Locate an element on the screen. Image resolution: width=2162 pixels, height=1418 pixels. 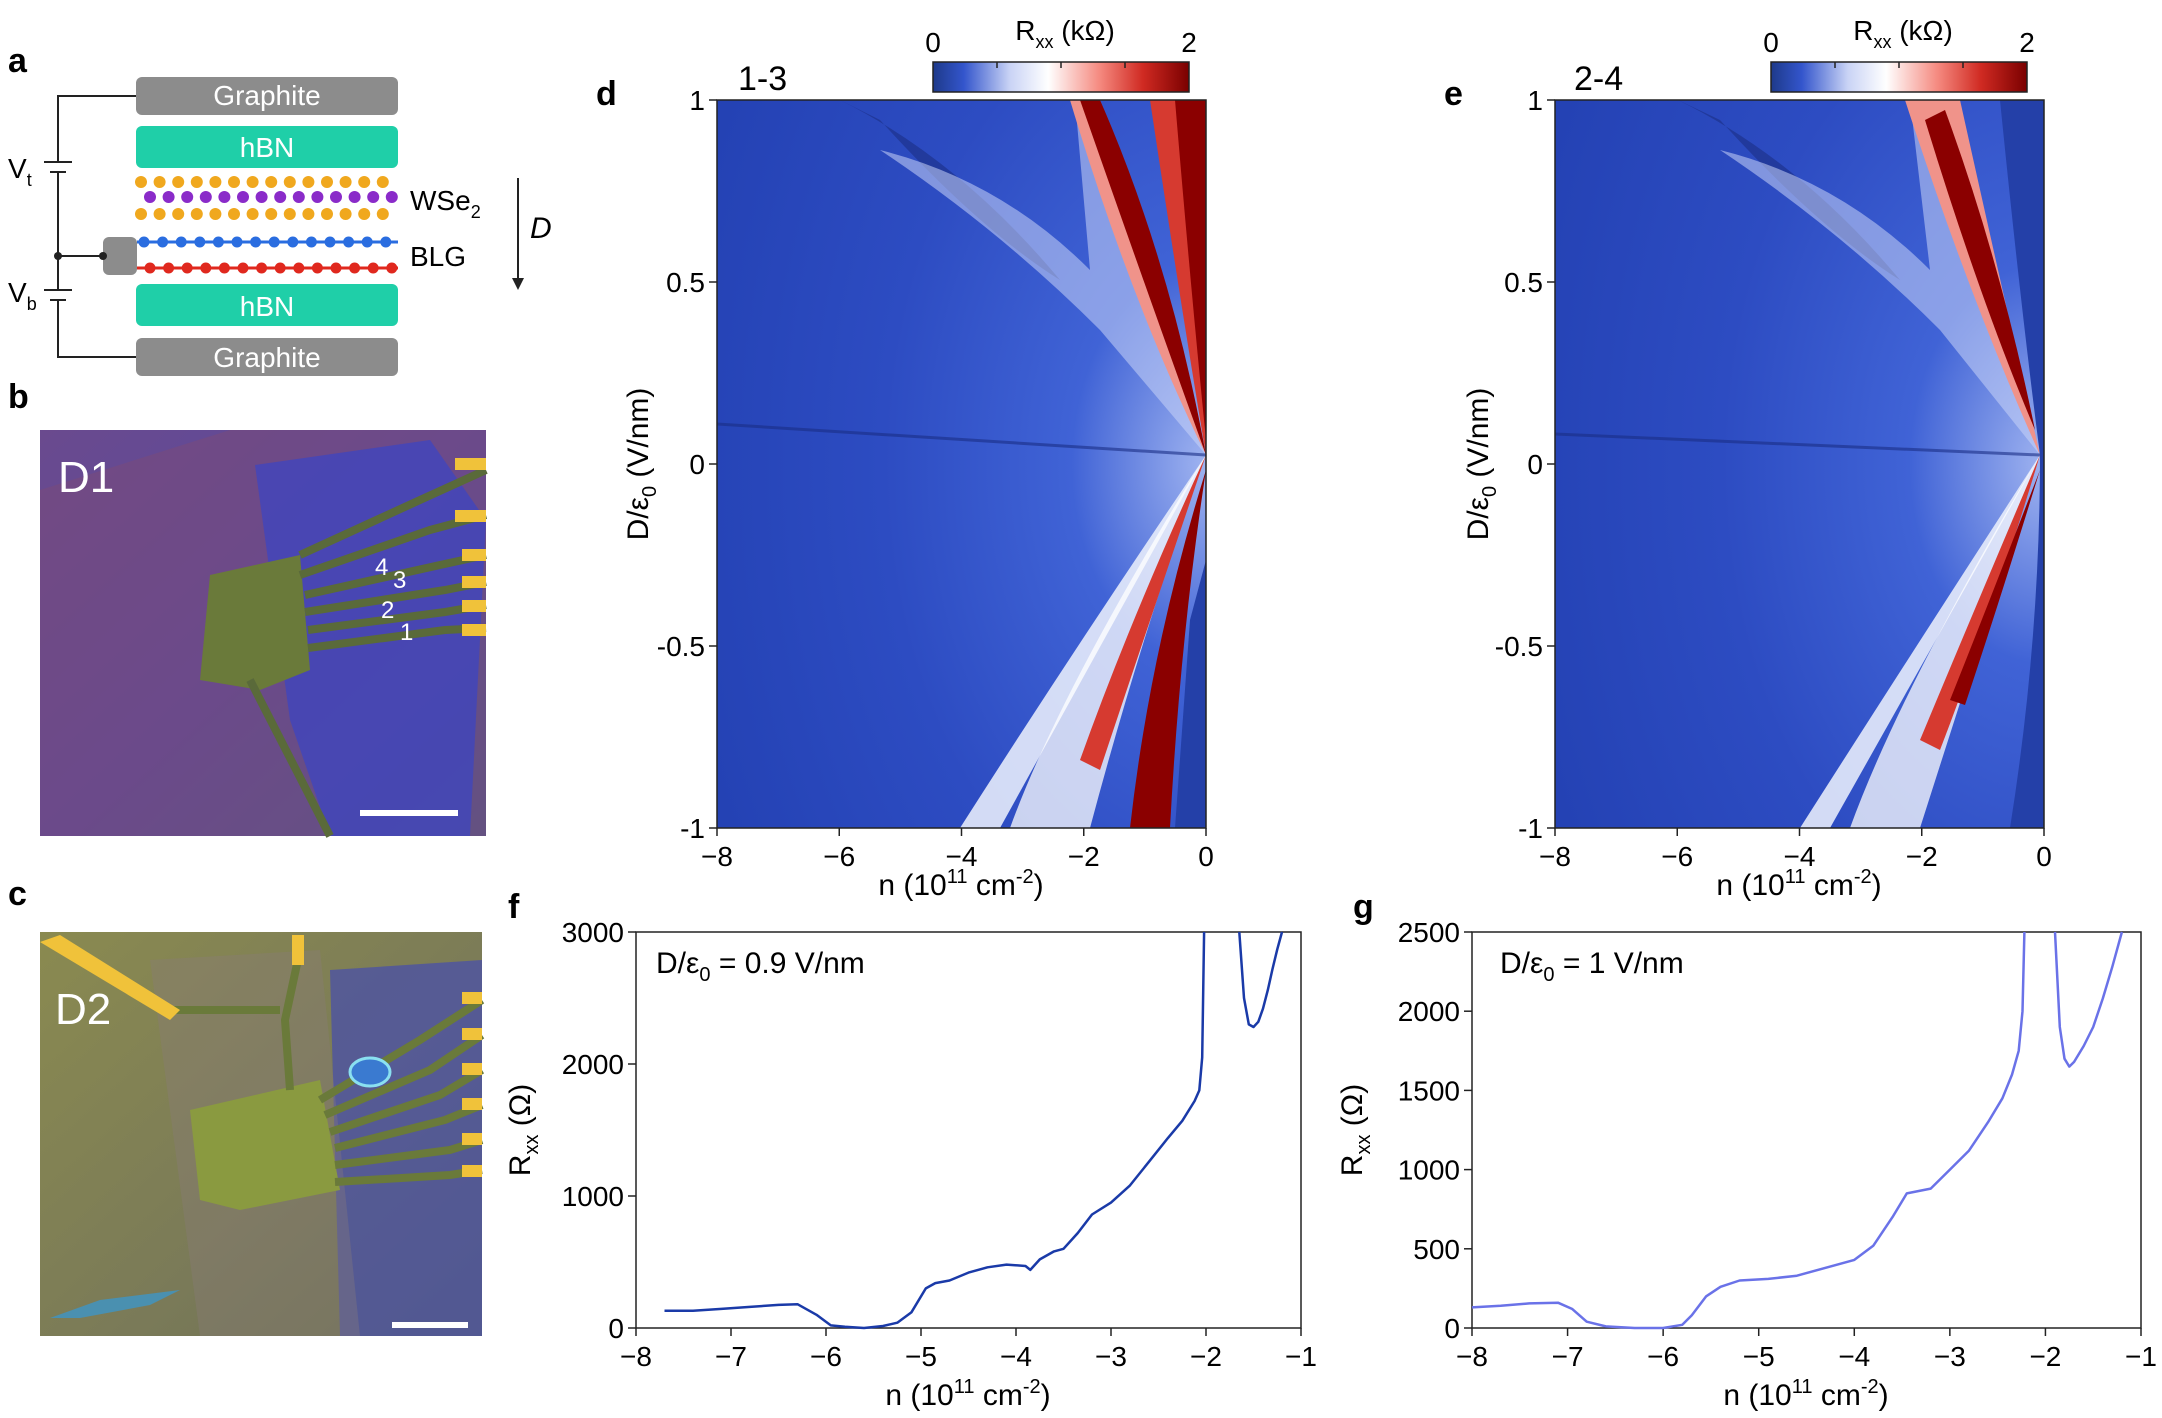
circuit-node-contact is located at coordinates (103, 256).